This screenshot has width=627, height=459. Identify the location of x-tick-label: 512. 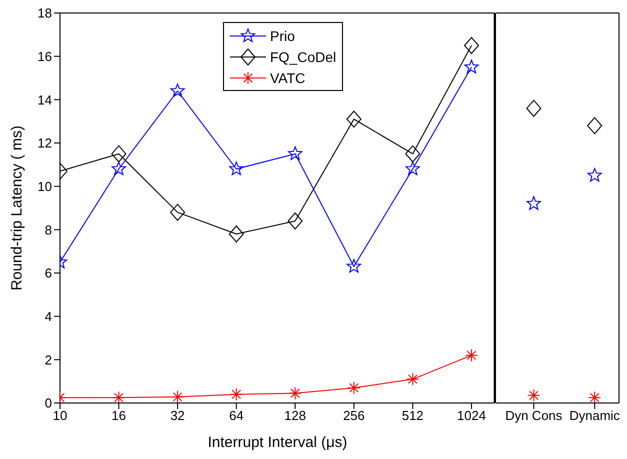
(413, 416).